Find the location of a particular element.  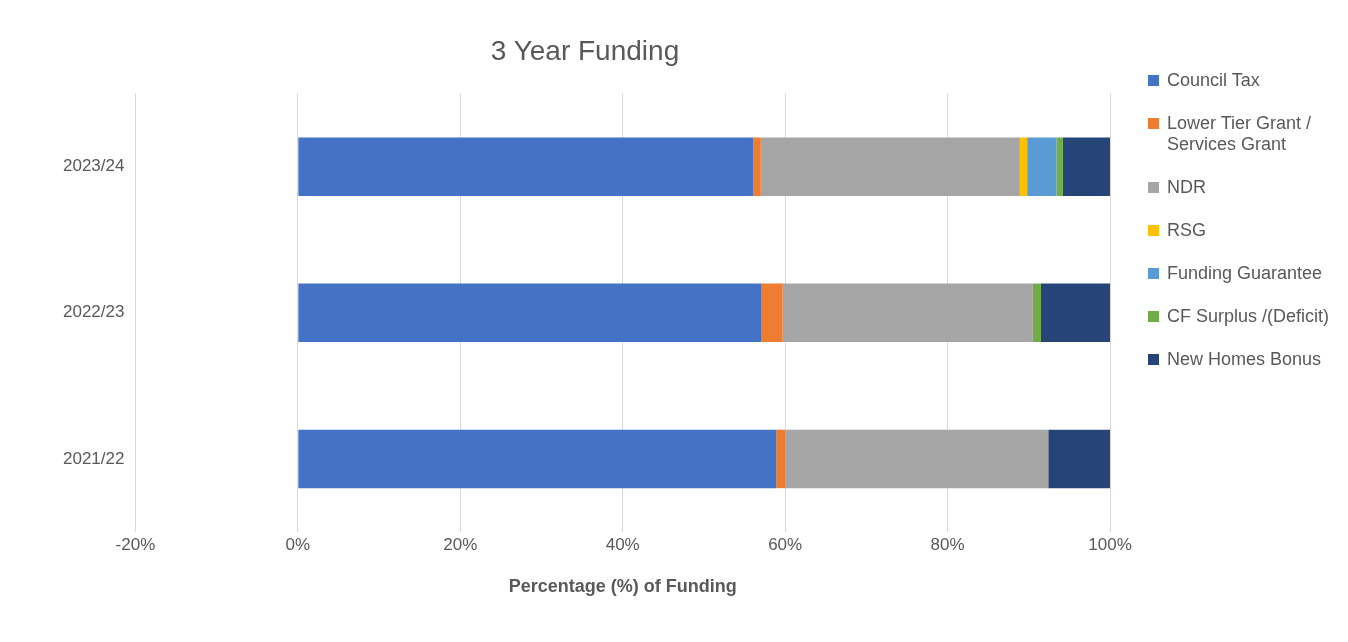

y-tick-label: 2021/22 is located at coordinates (94, 458).